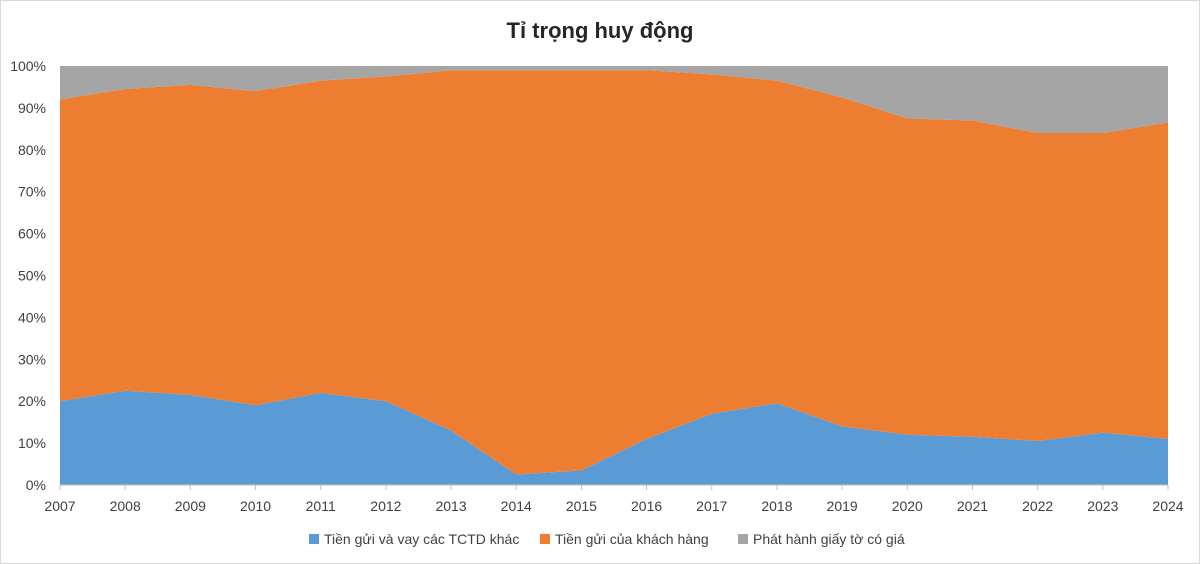 The height and width of the screenshot is (564, 1200). I want to click on x-tick-label: 2023, so click(1102, 506).